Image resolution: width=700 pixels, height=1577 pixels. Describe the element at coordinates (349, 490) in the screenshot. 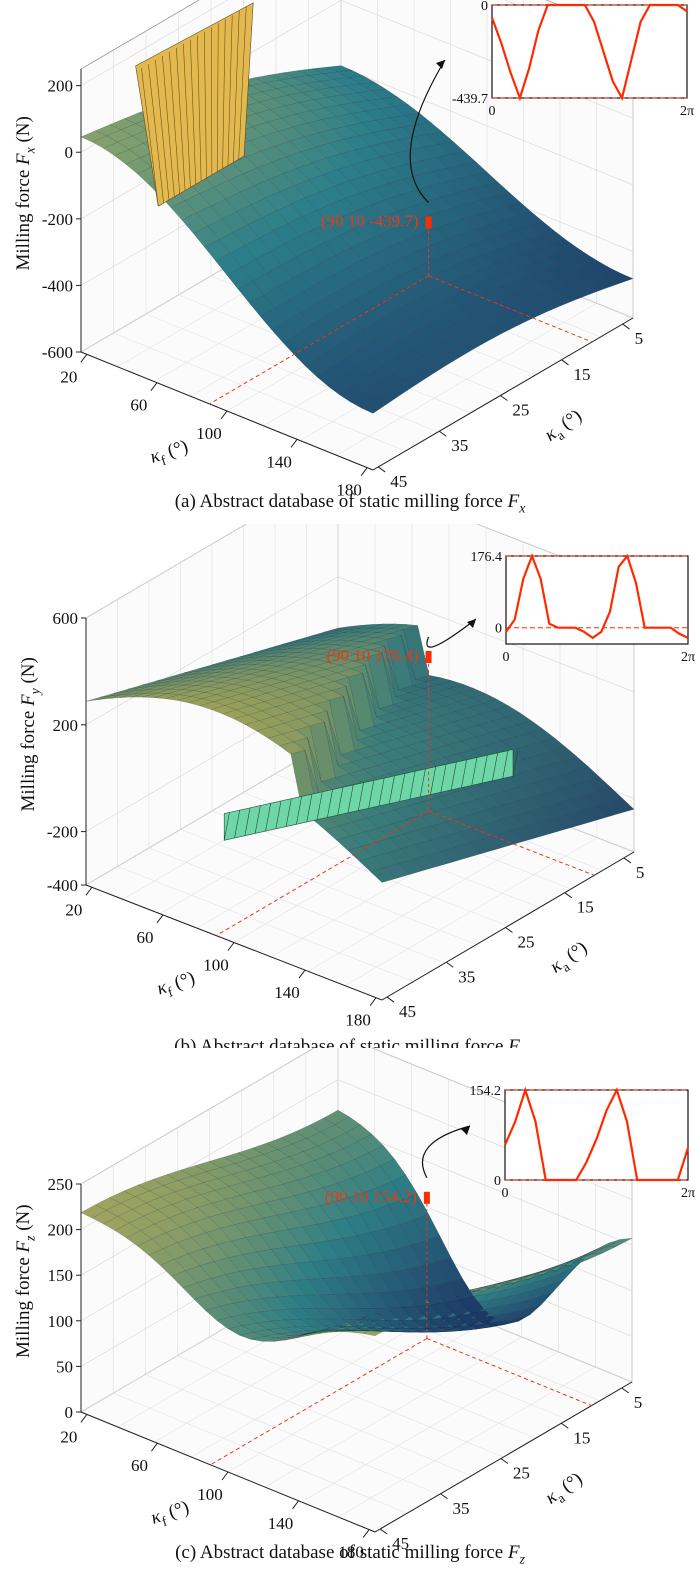

I see `x-tick-label: 180` at that location.